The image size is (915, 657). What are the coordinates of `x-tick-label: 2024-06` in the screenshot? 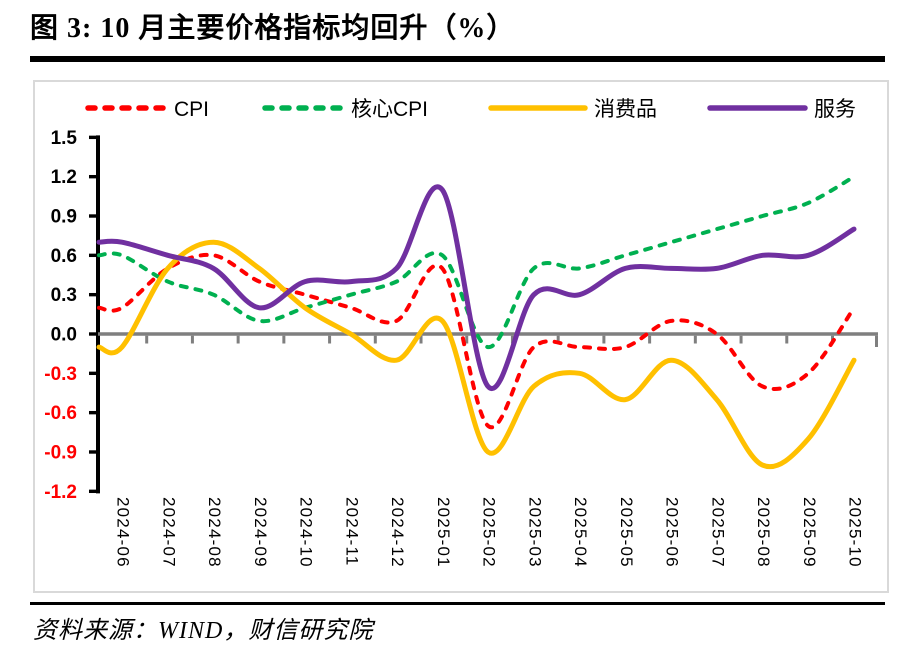 It's located at (123, 532).